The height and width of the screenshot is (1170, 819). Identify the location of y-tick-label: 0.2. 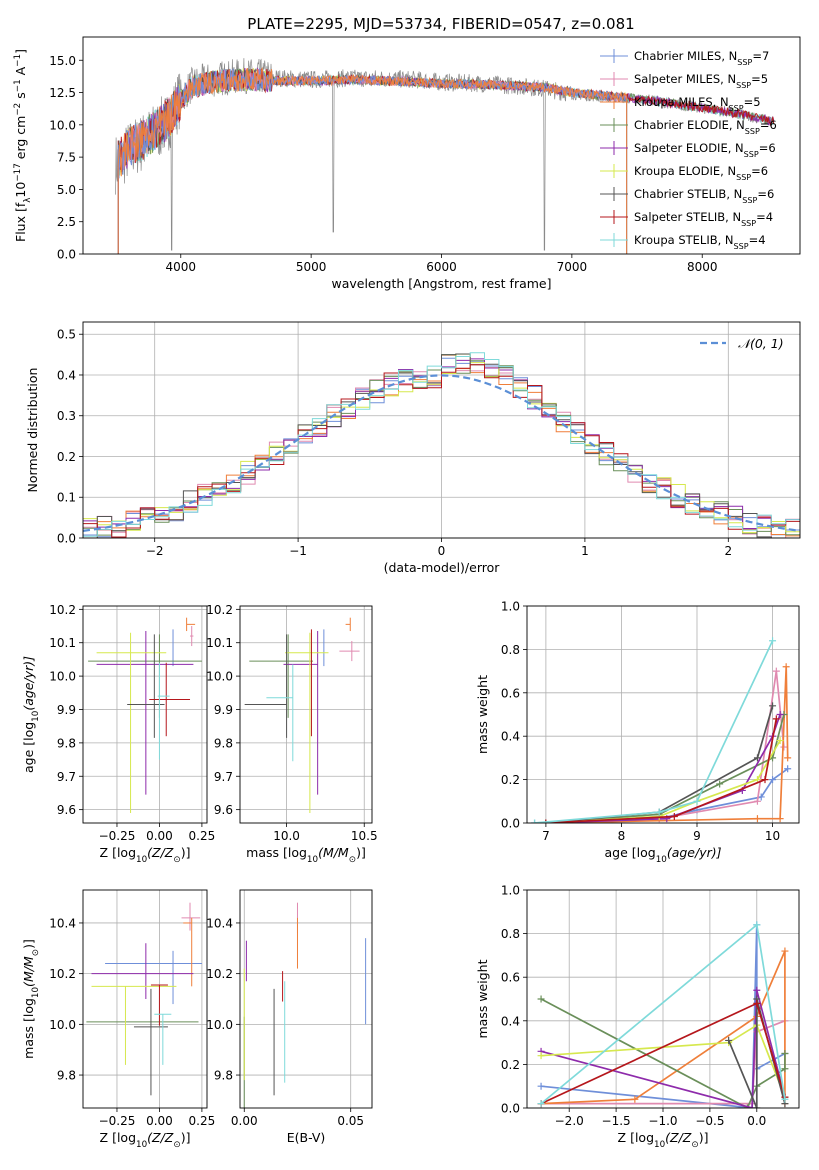
(510, 780).